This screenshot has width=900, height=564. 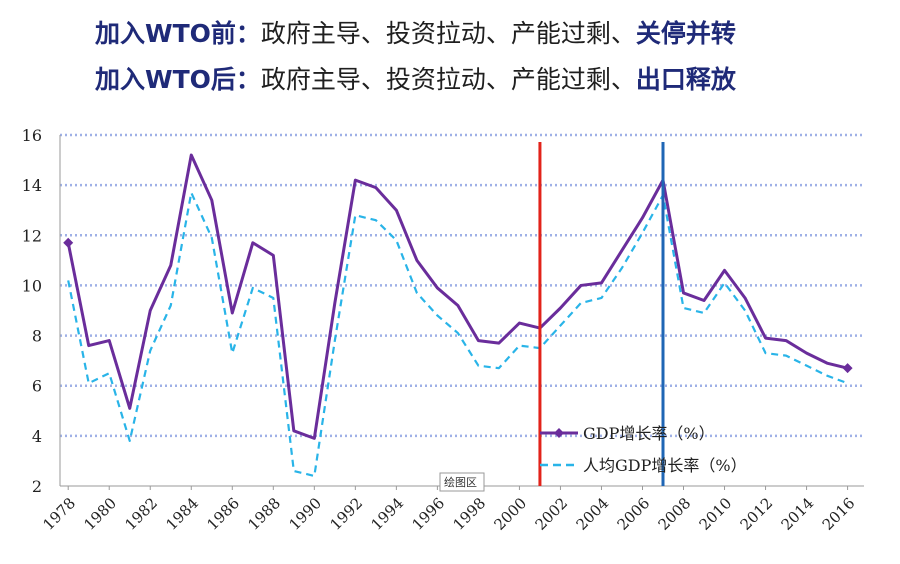 What do you see at coordinates (37, 436) in the screenshot?
I see `y-tick-label: 4` at bounding box center [37, 436].